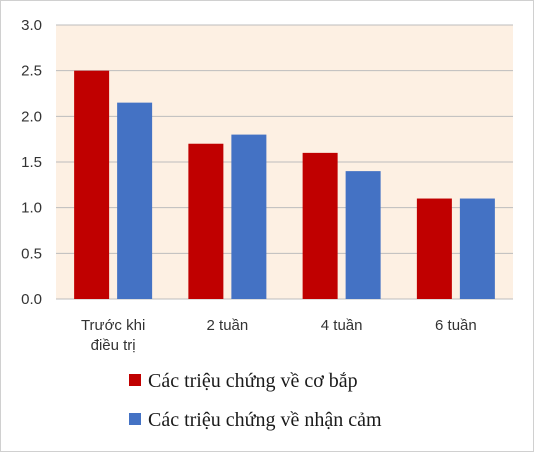  I want to click on y-axis: 0.0 0.5 1.0 1.5 2.0 2.5 3.0, so click(31, 162).